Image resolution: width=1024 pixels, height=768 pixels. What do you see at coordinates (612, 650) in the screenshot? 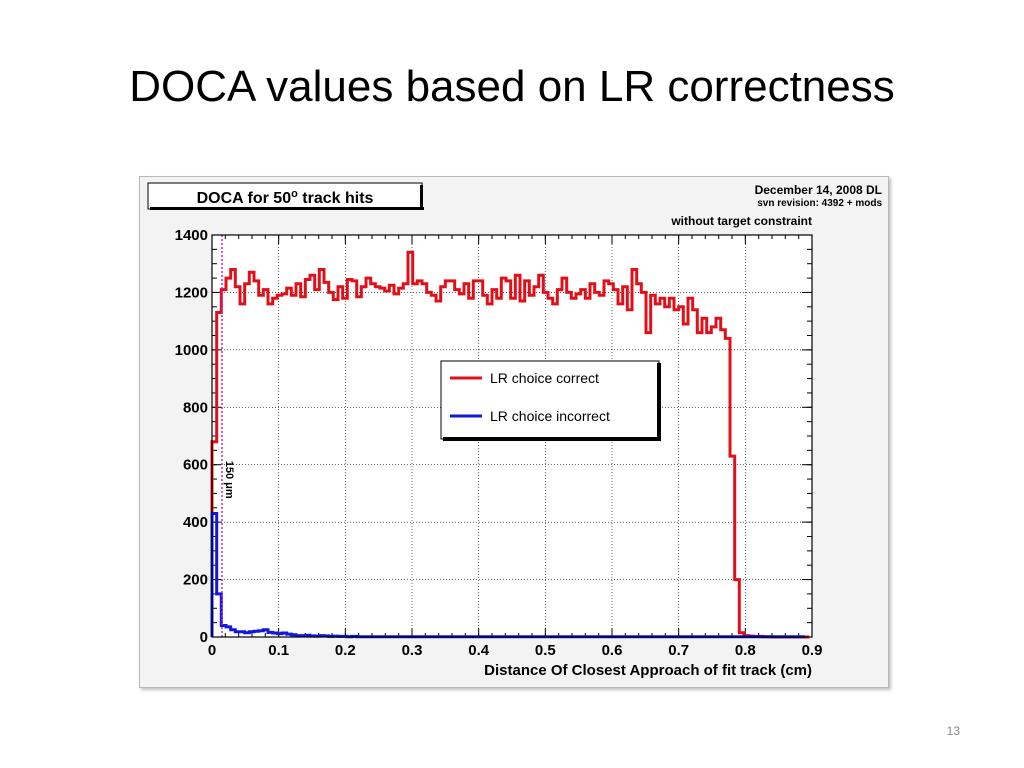
I see `x-tick-label: 0.6` at bounding box center [612, 650].